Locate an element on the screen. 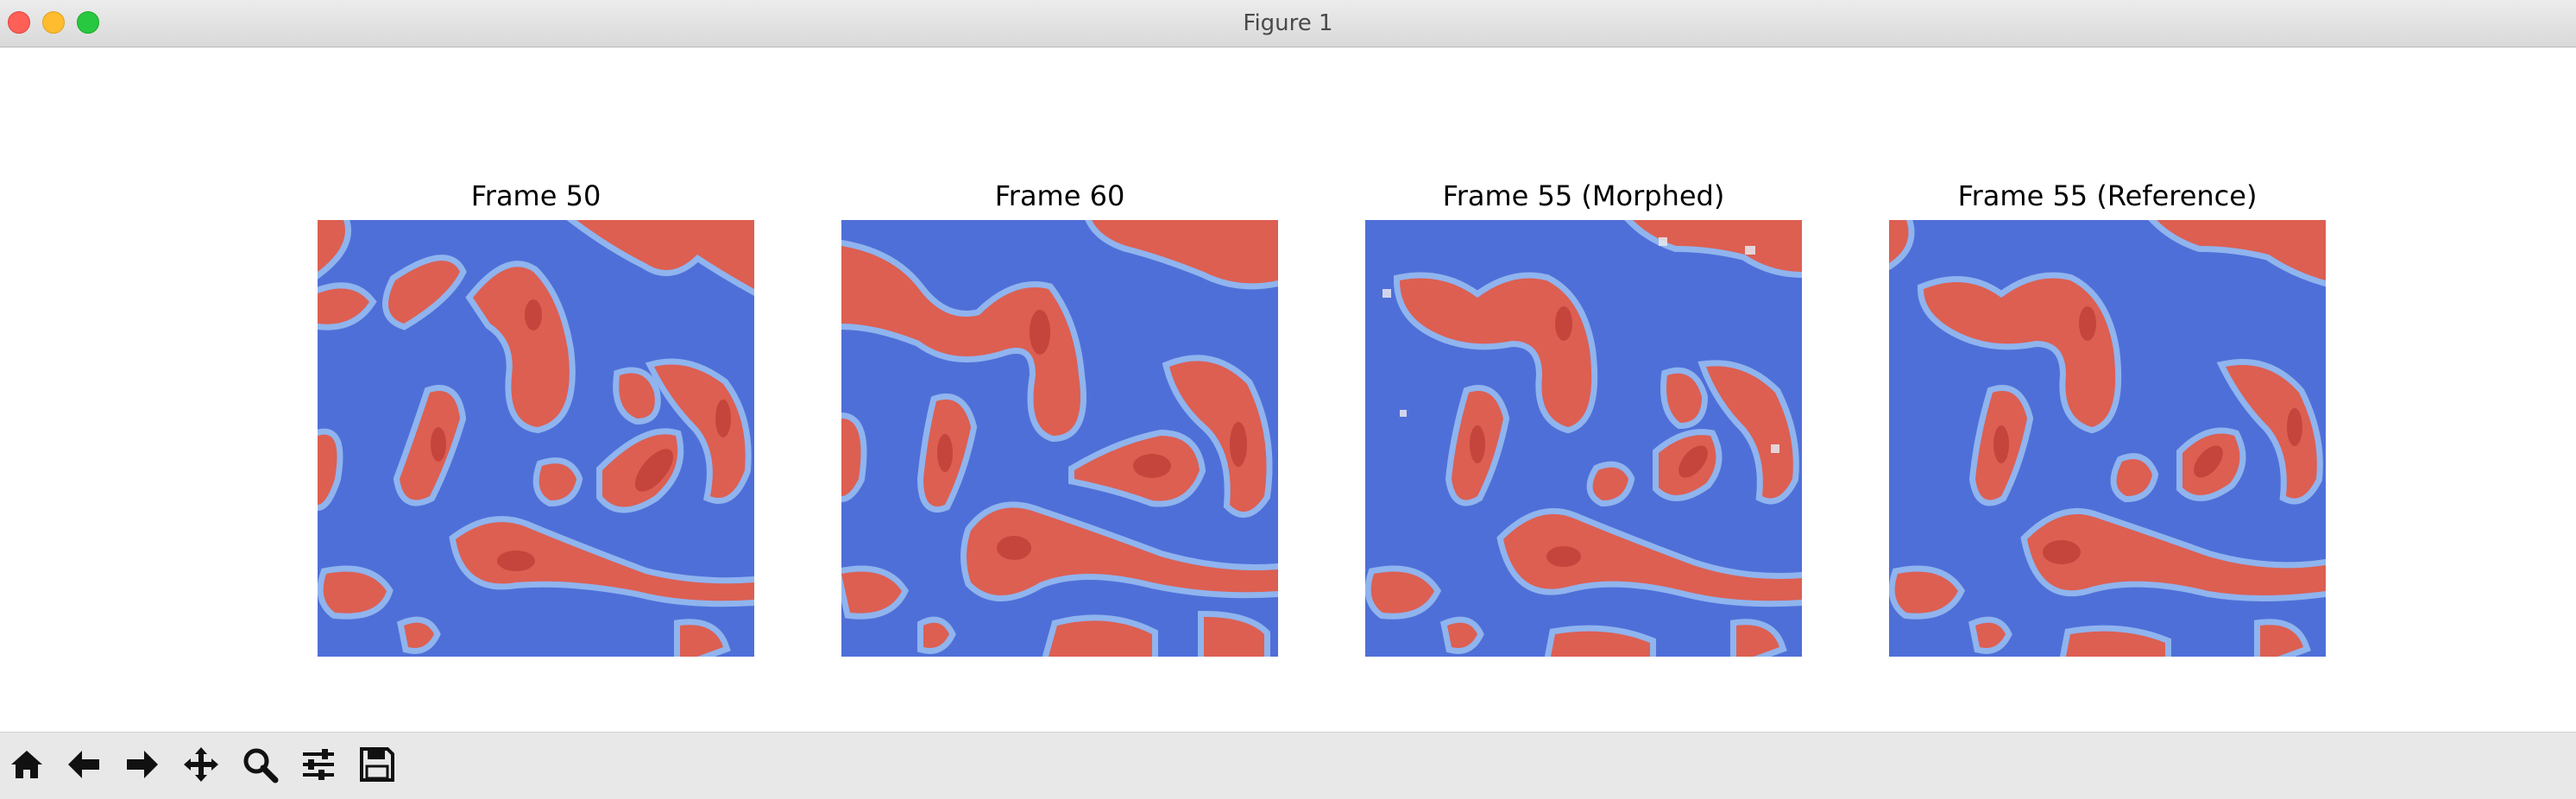 The width and height of the screenshot is (2576, 799). panel-title-frame-55-morphed: Frame 55 (Morphed) is located at coordinates (1584, 195).